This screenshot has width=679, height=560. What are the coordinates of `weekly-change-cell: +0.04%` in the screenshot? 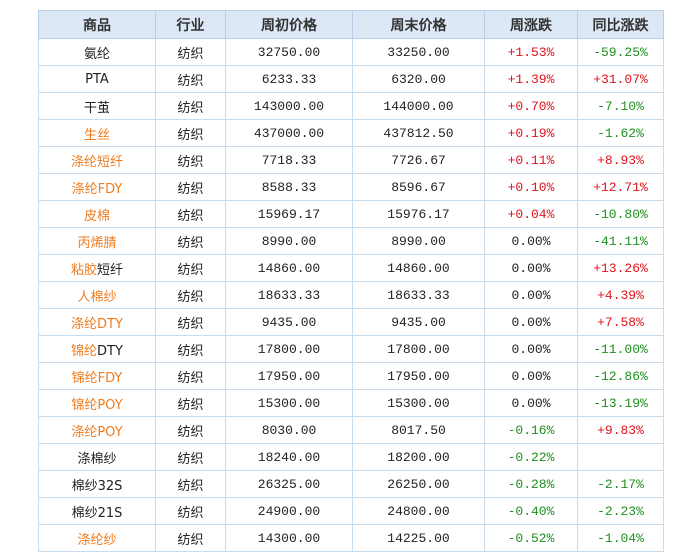 It's located at (531, 214).